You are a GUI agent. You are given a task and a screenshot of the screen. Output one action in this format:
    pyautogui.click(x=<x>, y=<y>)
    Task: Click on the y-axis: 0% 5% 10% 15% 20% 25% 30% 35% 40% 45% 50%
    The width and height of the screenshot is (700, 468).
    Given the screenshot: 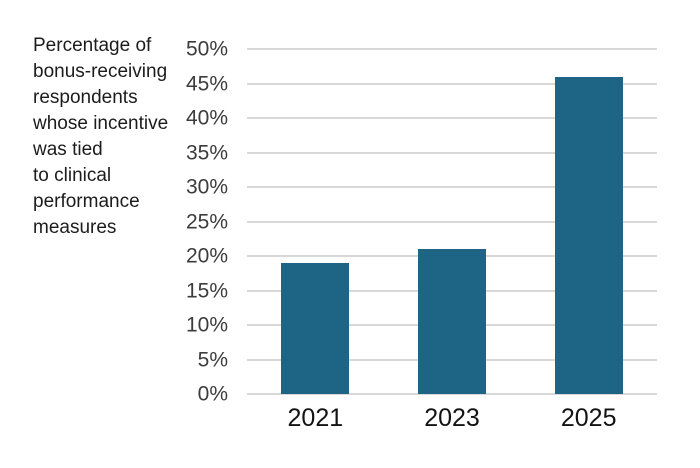 What is the action you would take?
    pyautogui.click(x=188, y=222)
    